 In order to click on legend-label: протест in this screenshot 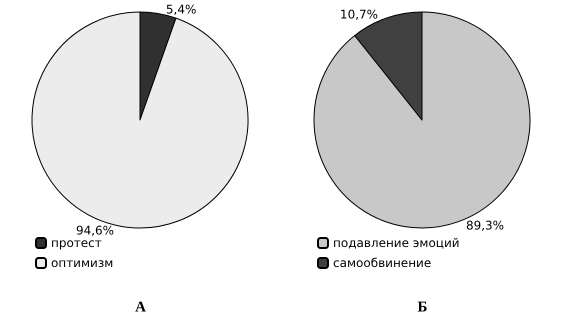, I will do `click(76, 243)`.